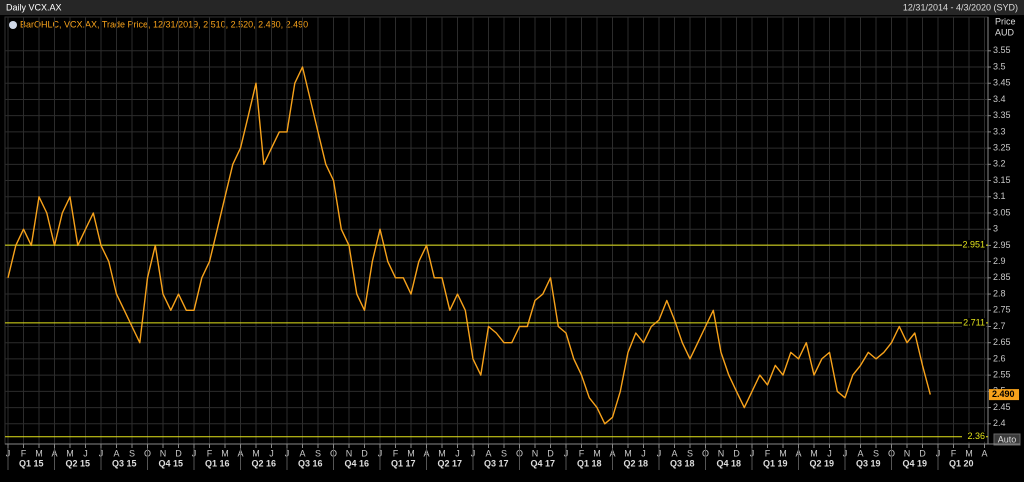 This screenshot has width=1024, height=482. I want to click on quarter-label: Q1 16, so click(217, 463).